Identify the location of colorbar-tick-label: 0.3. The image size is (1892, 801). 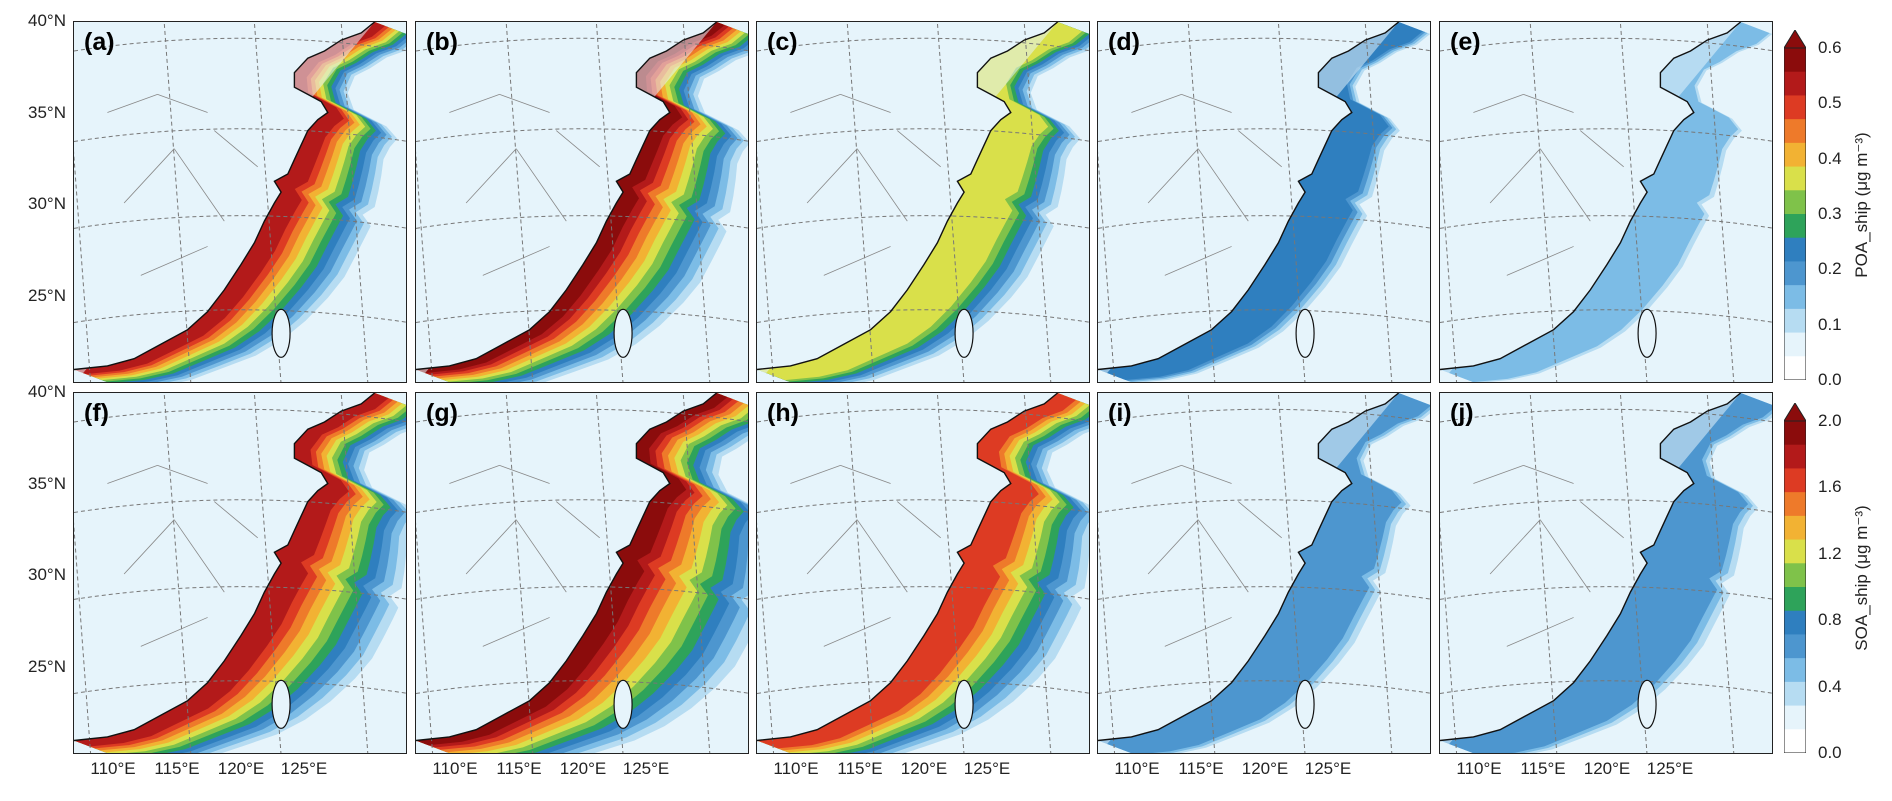
(1830, 213).